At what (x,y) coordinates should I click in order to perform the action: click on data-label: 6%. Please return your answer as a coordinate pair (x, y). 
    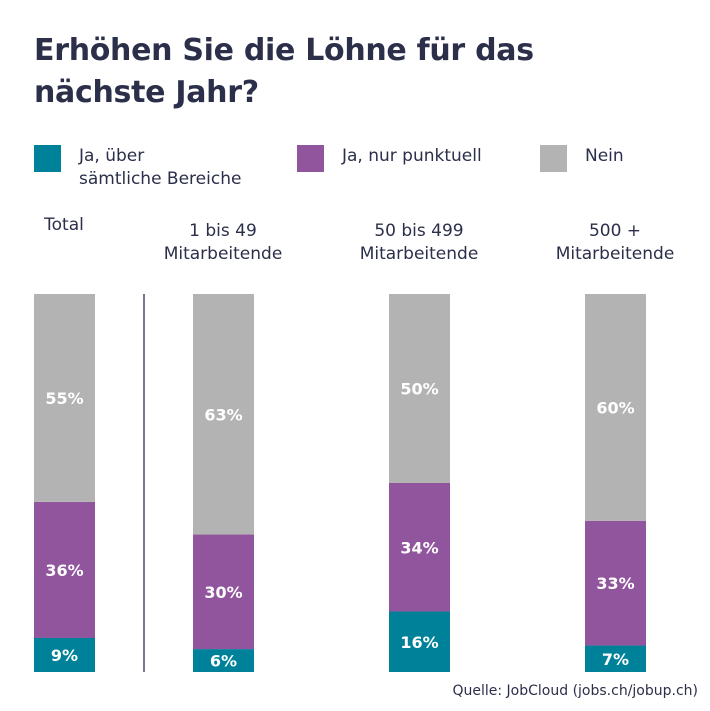
    Looking at the image, I should click on (223, 661).